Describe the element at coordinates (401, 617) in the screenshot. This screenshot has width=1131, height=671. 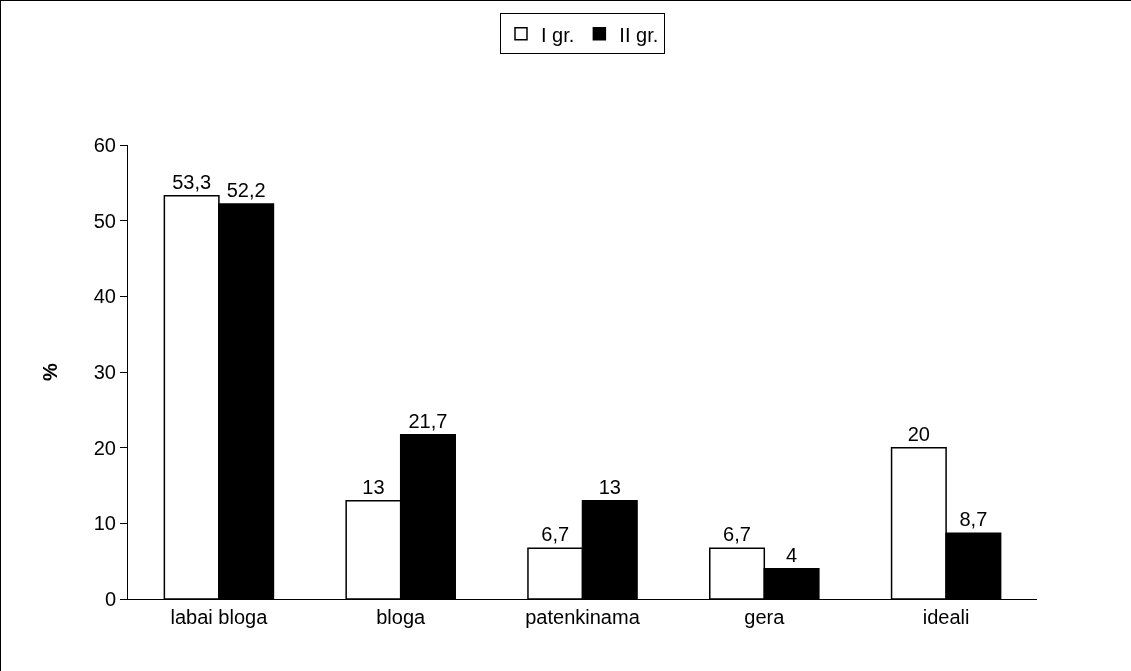
I see `x-tick-label: bloga` at that location.